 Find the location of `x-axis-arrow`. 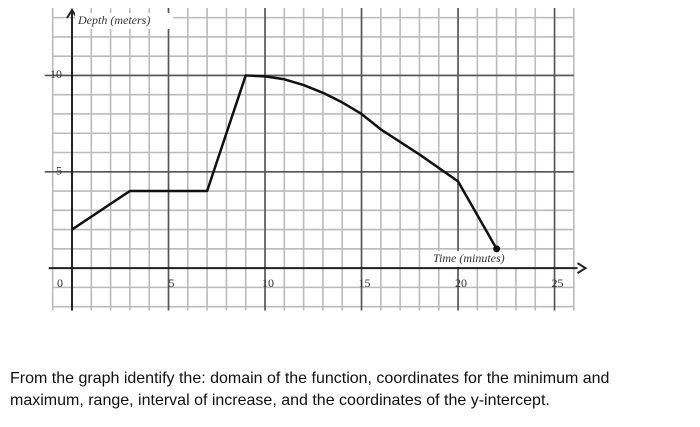

x-axis-arrow is located at coordinates (582, 268).